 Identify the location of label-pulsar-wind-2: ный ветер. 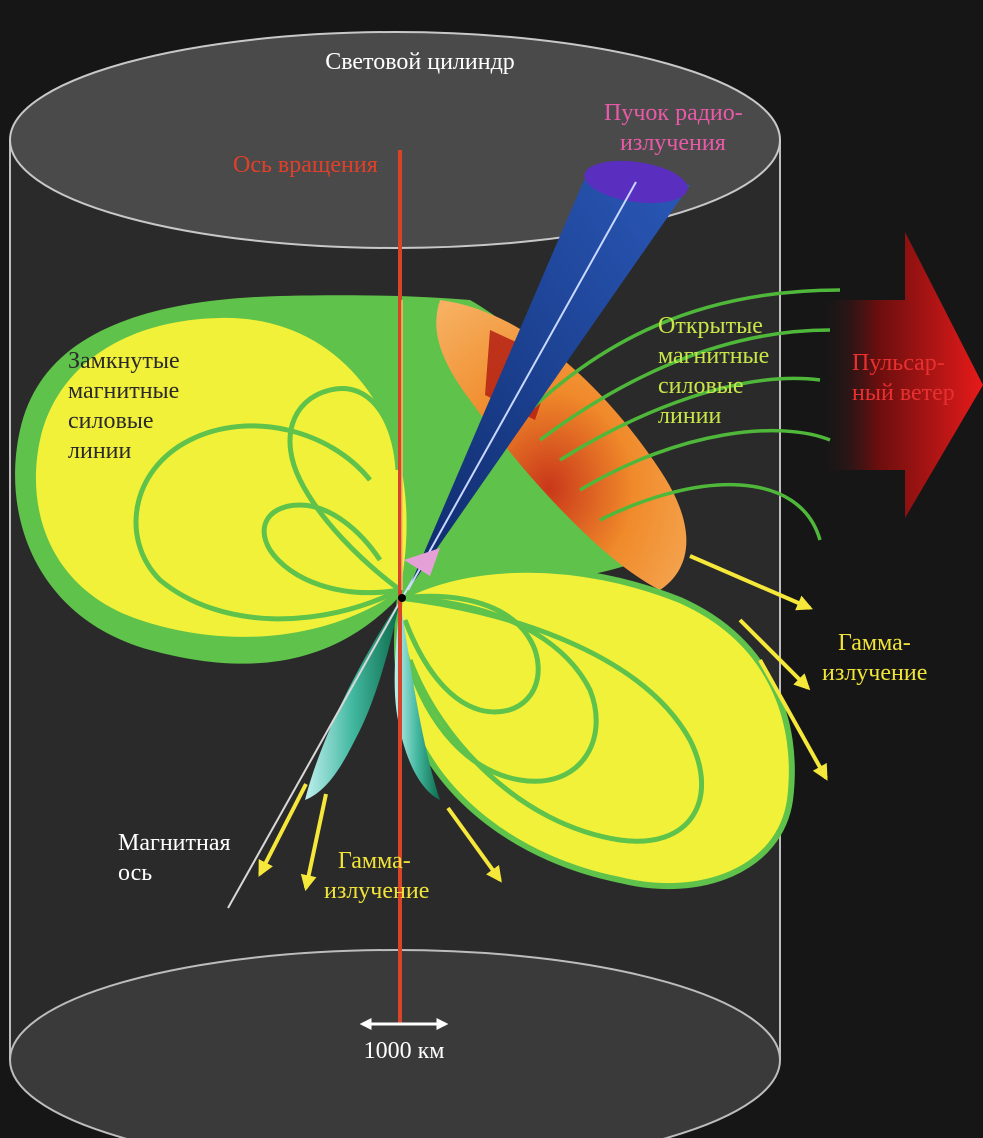
(903, 393).